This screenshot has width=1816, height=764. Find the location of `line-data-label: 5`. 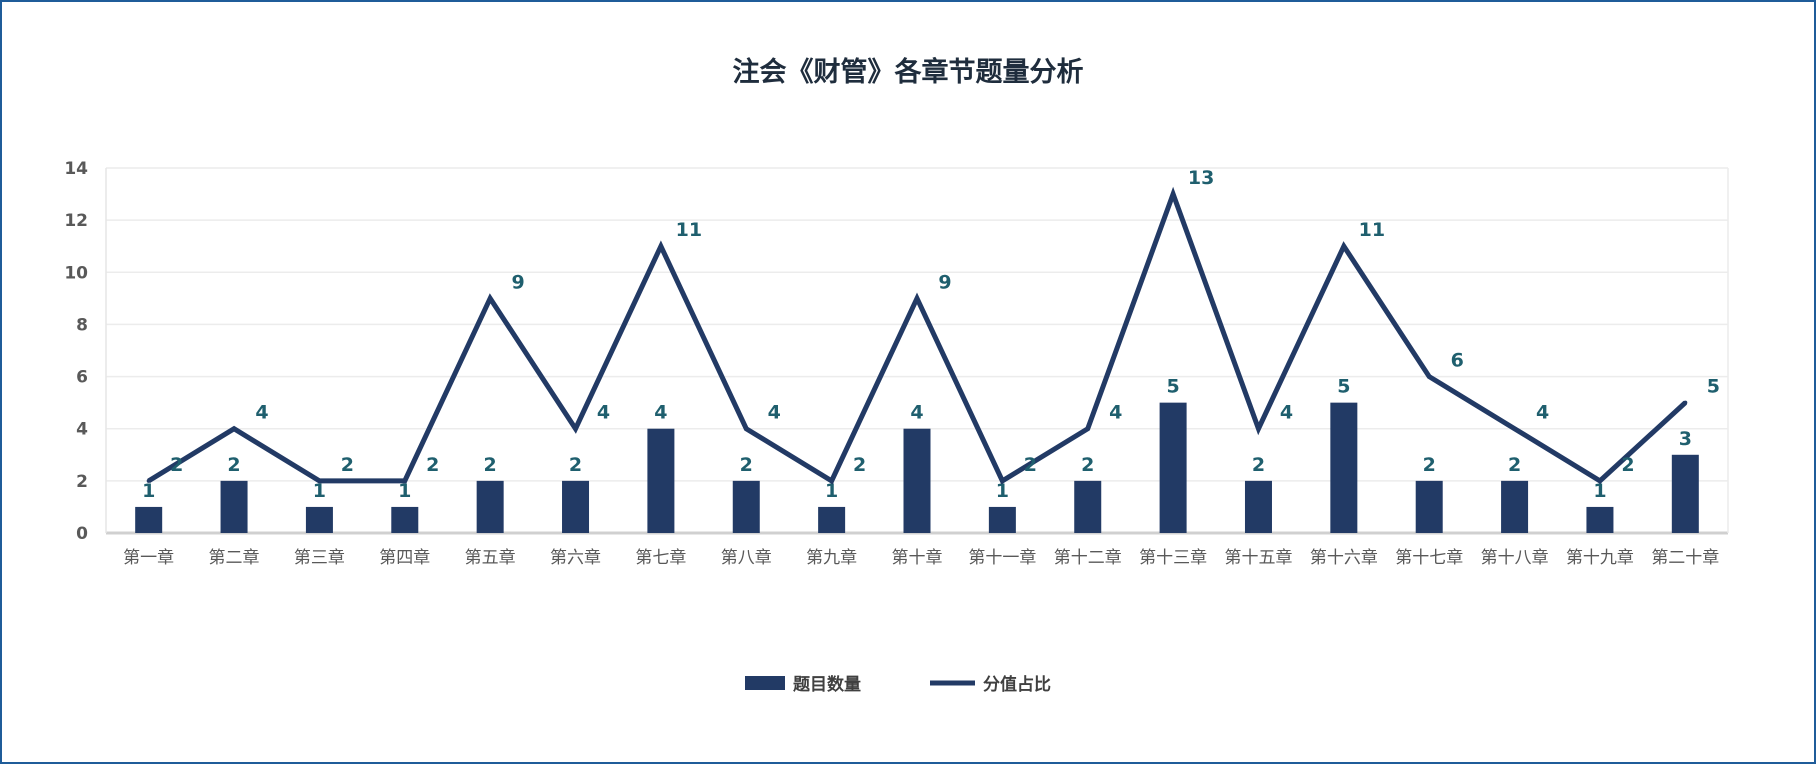

line-data-label: 5 is located at coordinates (1713, 387).